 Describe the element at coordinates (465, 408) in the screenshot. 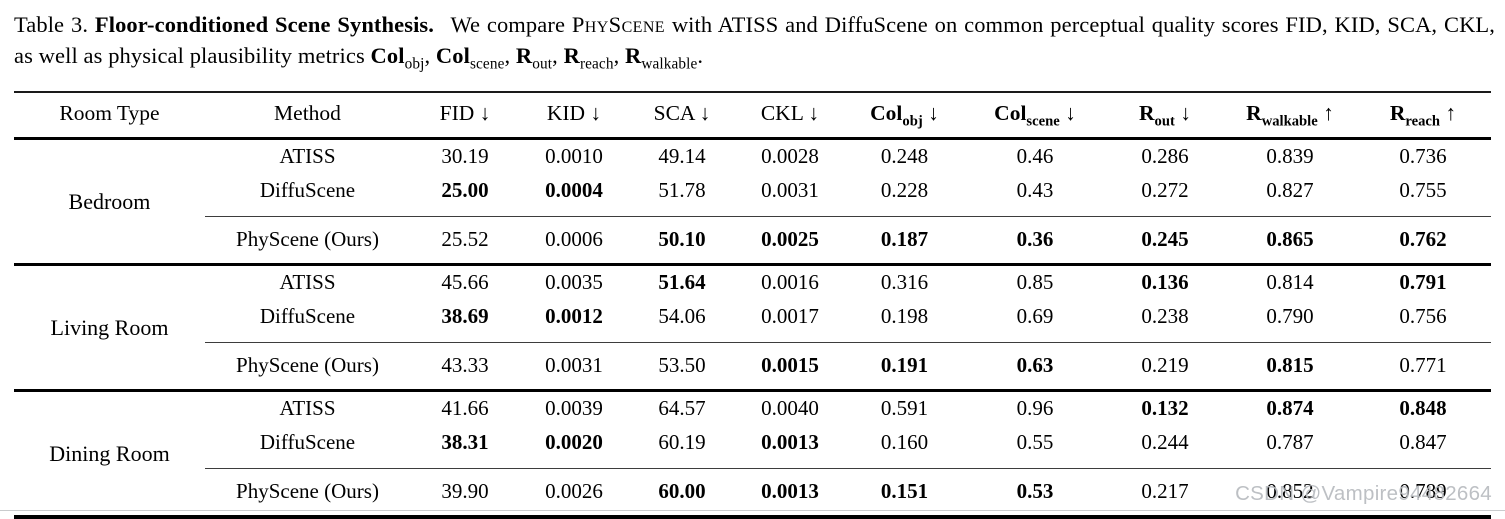

I see `metric-cell: 41.66` at that location.